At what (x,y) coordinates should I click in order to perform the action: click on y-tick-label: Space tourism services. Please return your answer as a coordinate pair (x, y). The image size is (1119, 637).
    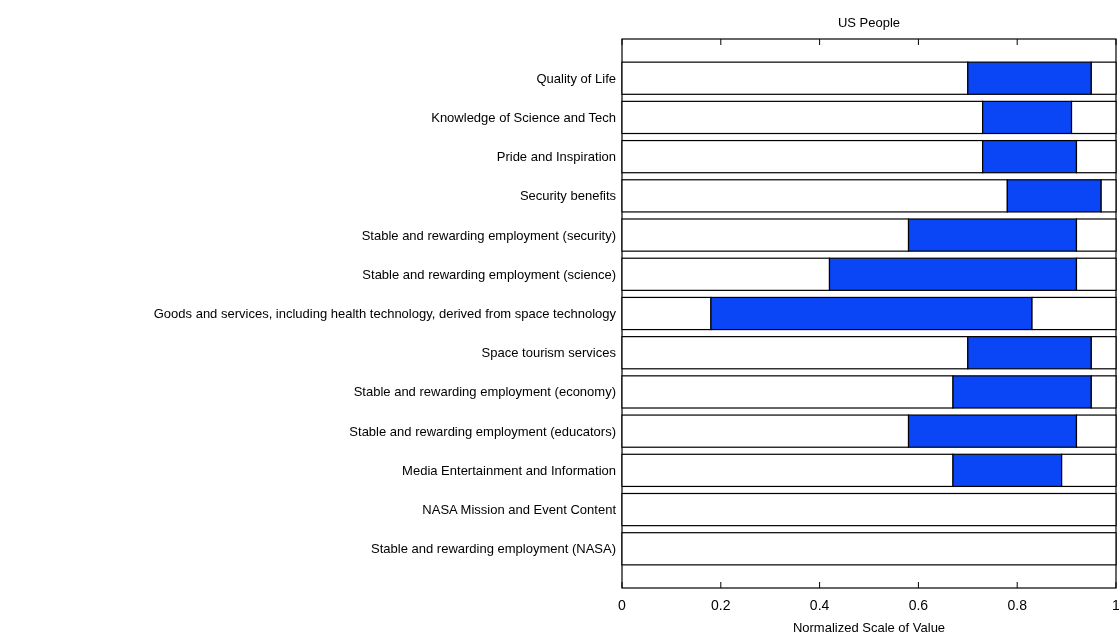
    Looking at the image, I should click on (549, 353).